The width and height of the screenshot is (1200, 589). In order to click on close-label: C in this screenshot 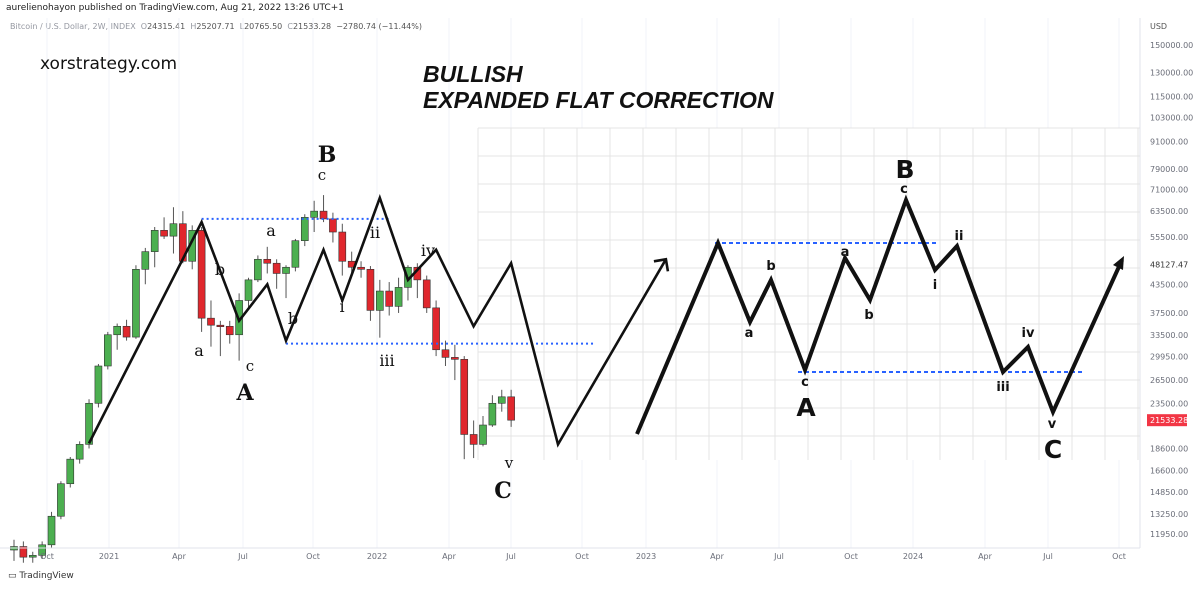, I will do `click(290, 26)`.